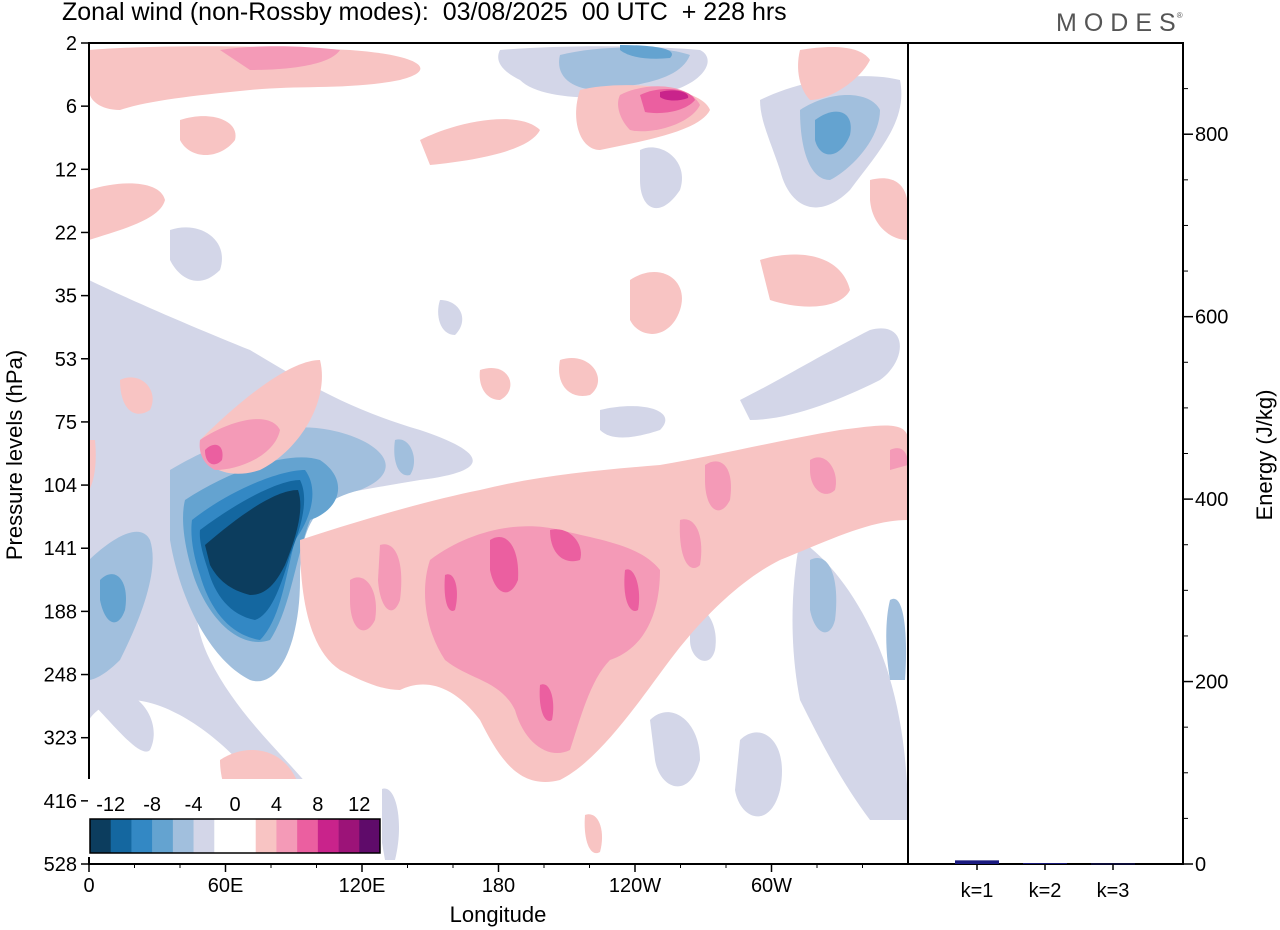 Image resolution: width=1280 pixels, height=930 pixels. Describe the element at coordinates (92, 465) in the screenshot. I see `weak-westerly-edge` at that location.